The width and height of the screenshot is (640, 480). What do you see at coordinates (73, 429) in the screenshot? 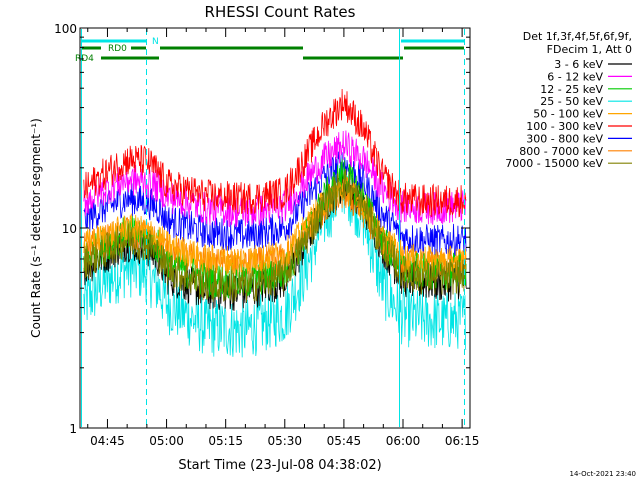
I see `y-tick-label: 1` at bounding box center [73, 429].